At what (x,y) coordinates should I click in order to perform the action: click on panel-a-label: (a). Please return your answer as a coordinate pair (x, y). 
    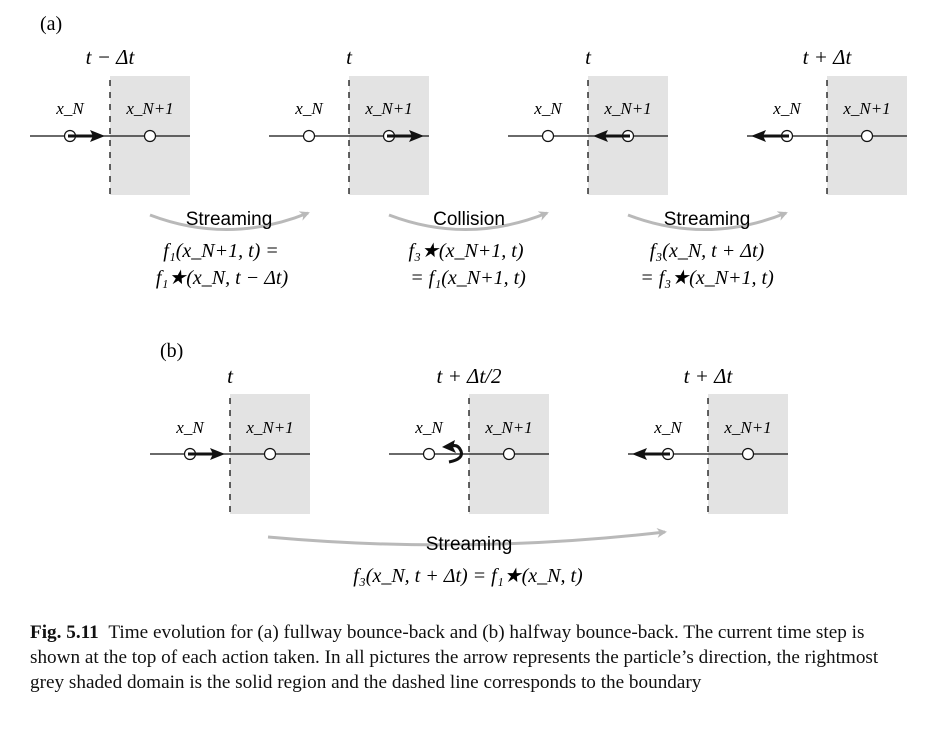
    Looking at the image, I should click on (51, 24).